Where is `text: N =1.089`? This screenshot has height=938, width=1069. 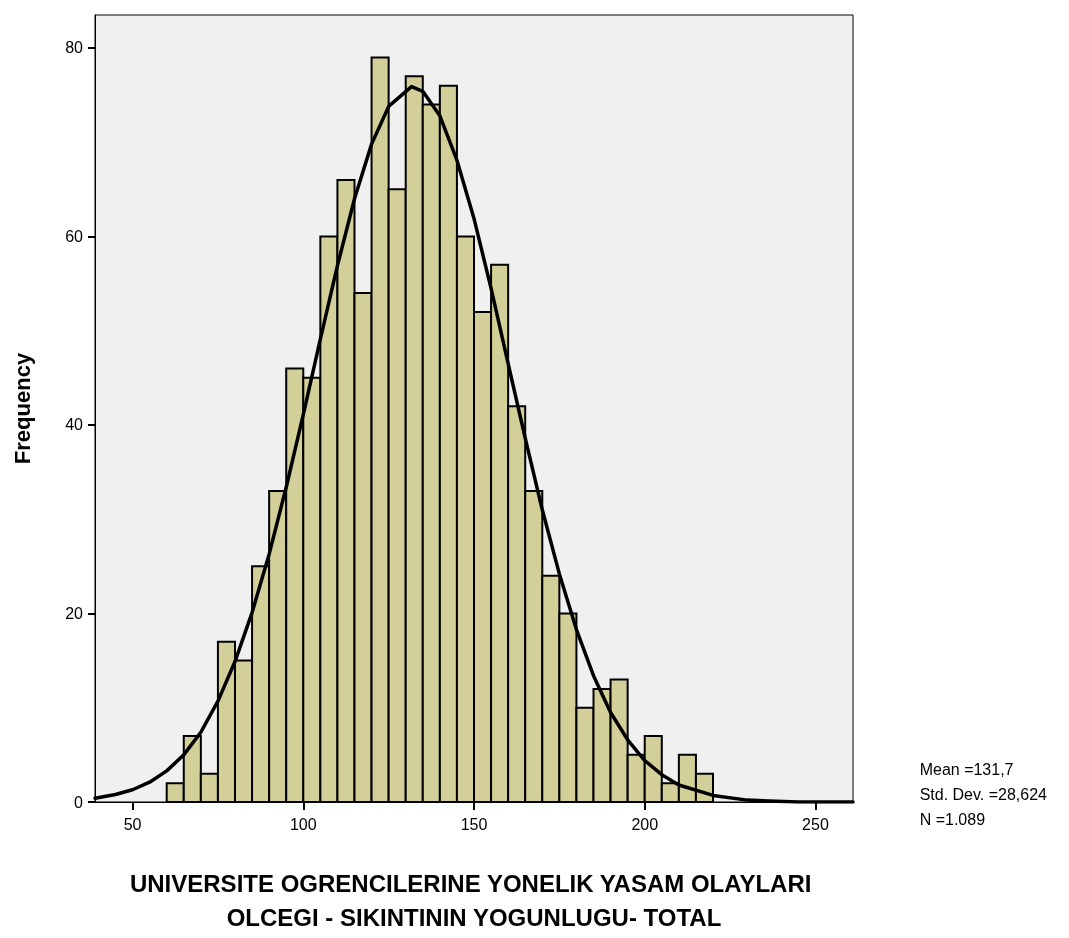
text: N =1.089 is located at coordinates (952, 819).